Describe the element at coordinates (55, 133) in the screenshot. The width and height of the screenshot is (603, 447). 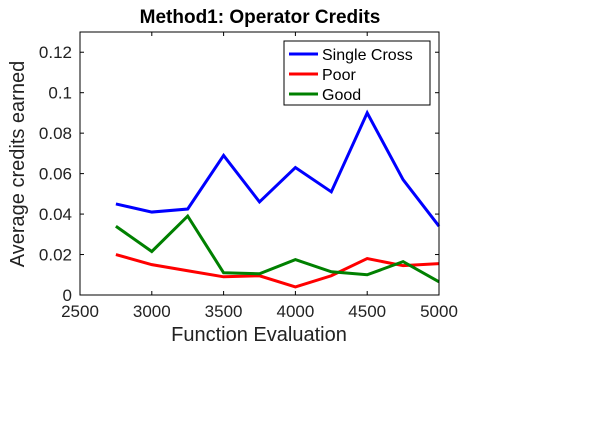
I see `y-tick-label: 0.08` at that location.